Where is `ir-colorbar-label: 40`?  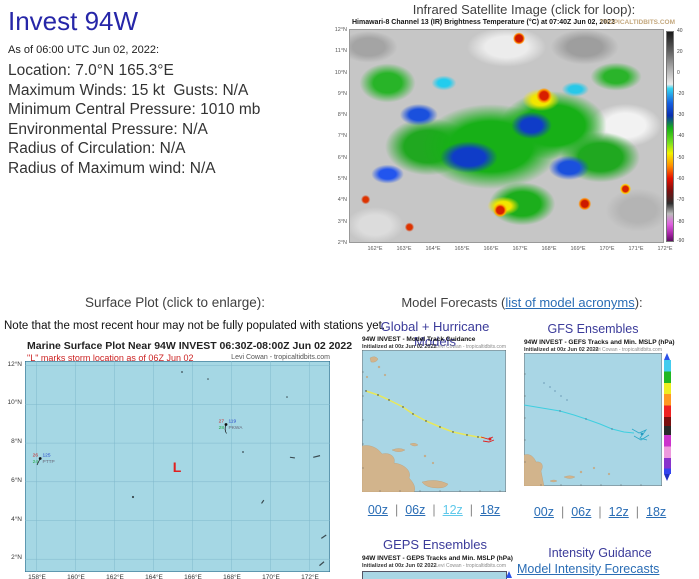
ir-colorbar-label: 40 is located at coordinates (680, 31).